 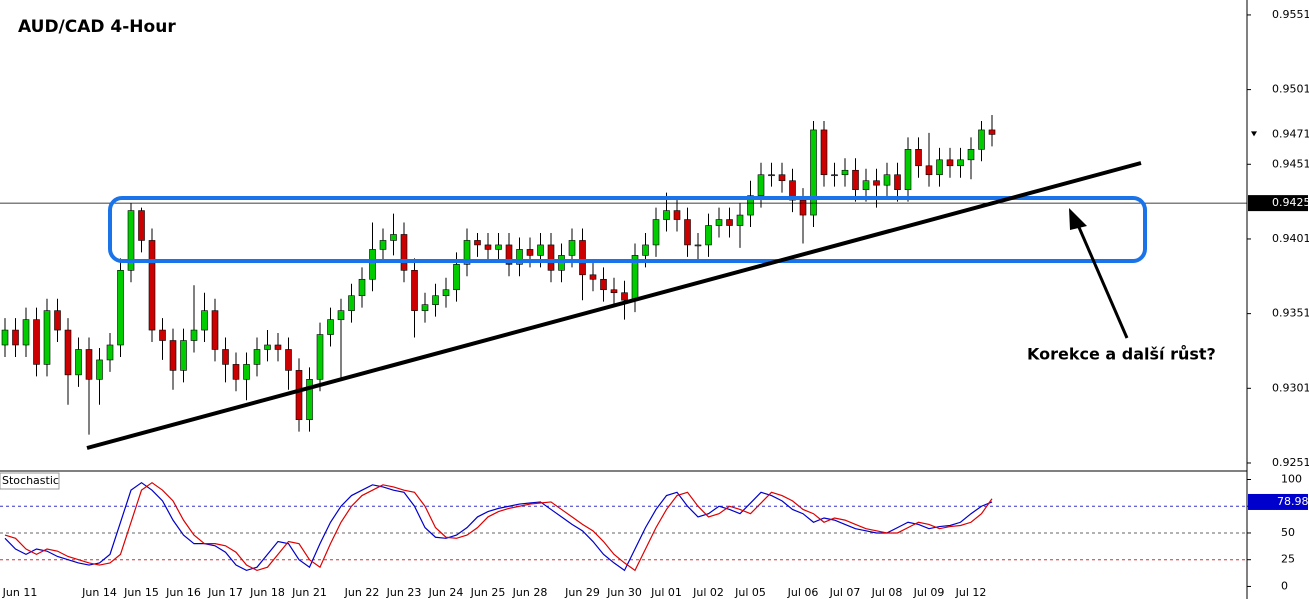 What do you see at coordinates (1121, 354) in the screenshot?
I see `annotation: Korekce a další růst?` at bounding box center [1121, 354].